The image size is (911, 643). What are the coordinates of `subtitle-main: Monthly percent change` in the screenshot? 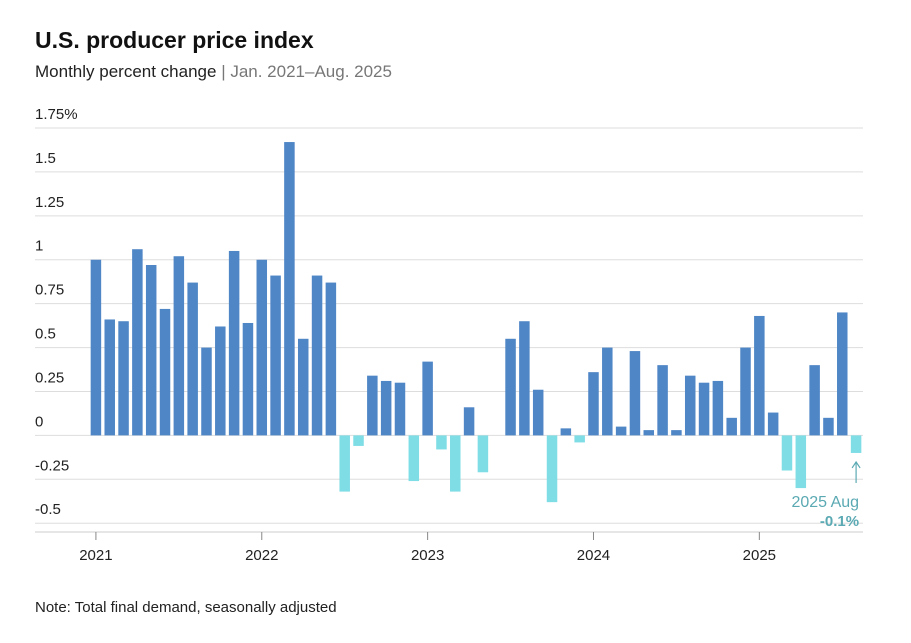 It's located at (125, 71).